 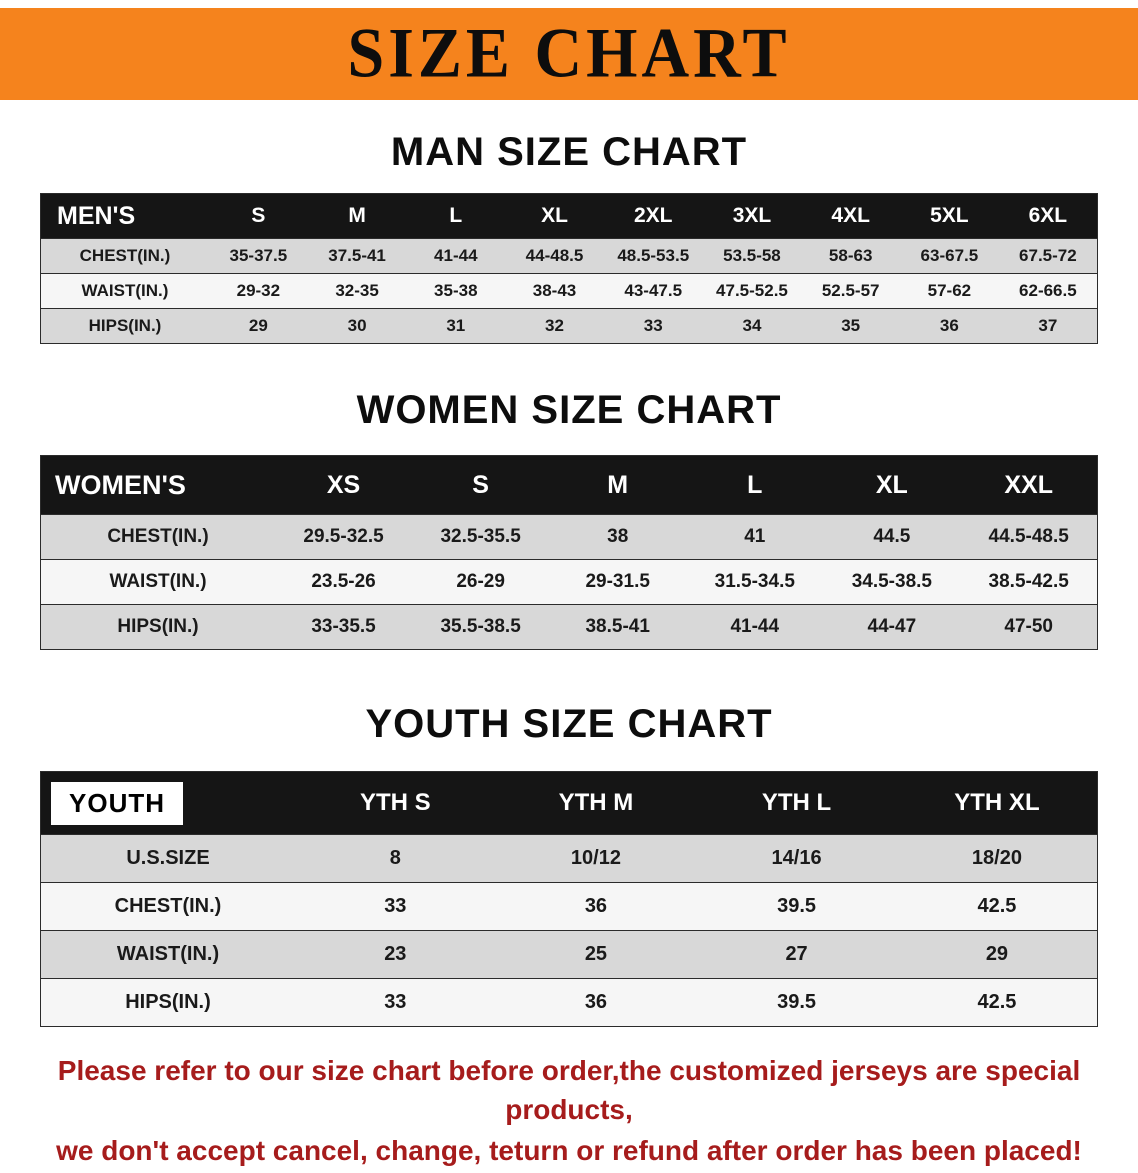 What do you see at coordinates (569, 152) in the screenshot?
I see `men-heading: MAN SIZE CHART` at bounding box center [569, 152].